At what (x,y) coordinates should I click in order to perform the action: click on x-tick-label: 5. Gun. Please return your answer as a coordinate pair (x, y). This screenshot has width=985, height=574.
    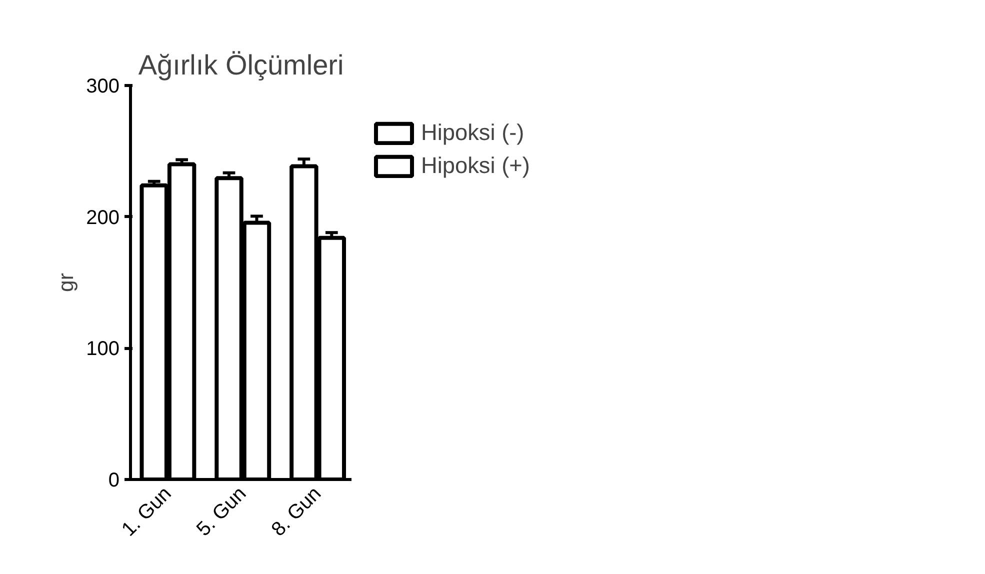
    Looking at the image, I should click on (221, 511).